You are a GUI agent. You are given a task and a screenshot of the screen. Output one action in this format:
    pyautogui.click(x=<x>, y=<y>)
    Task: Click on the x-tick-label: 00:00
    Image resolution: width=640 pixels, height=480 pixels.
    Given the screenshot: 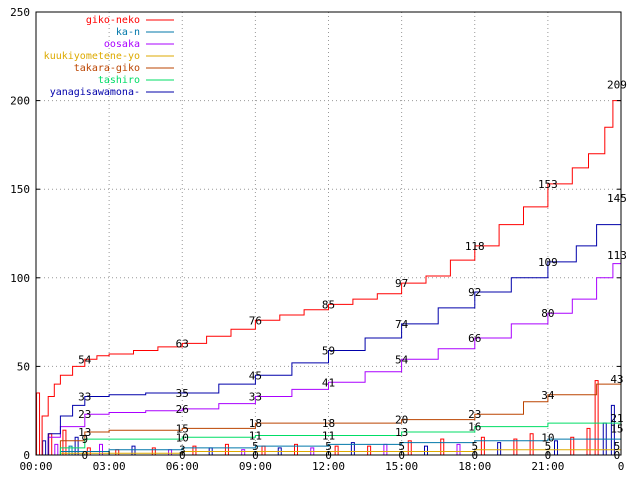 What is the action you would take?
    pyautogui.click(x=35, y=466)
    